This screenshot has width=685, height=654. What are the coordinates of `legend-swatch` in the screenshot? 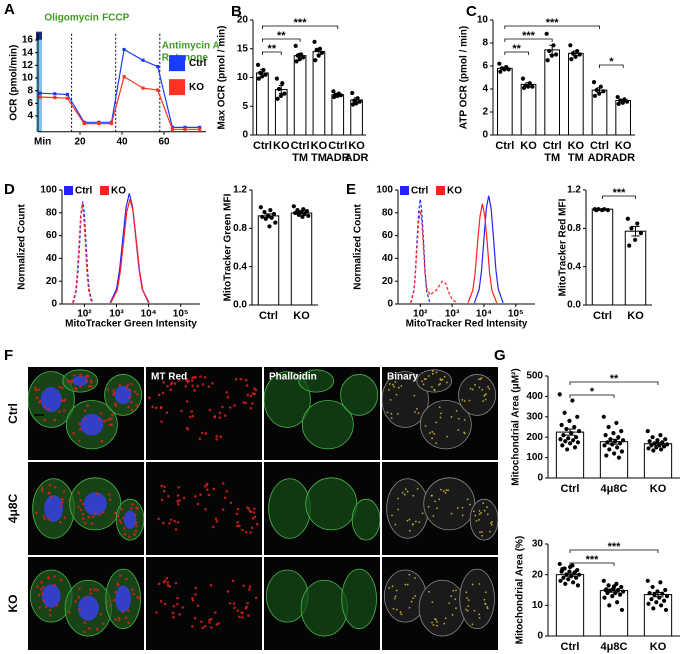 It's located at (177, 87).